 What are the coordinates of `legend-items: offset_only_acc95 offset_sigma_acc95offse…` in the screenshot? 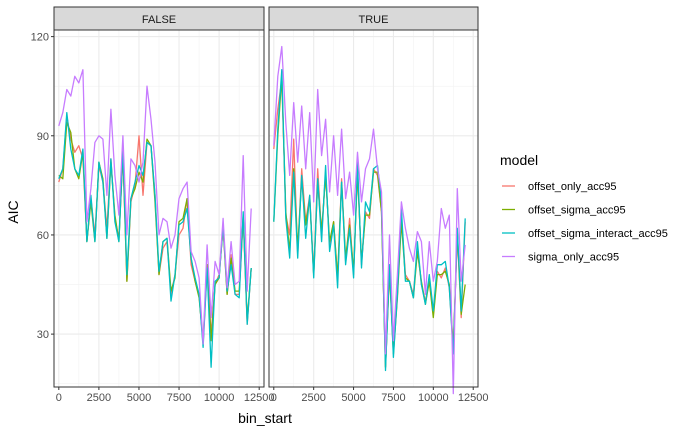 It's located at (584, 222).